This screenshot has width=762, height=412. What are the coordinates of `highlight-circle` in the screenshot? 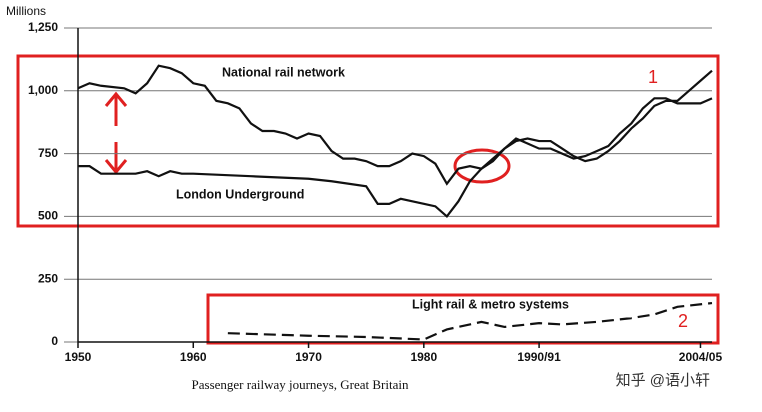 It's located at (482, 166).